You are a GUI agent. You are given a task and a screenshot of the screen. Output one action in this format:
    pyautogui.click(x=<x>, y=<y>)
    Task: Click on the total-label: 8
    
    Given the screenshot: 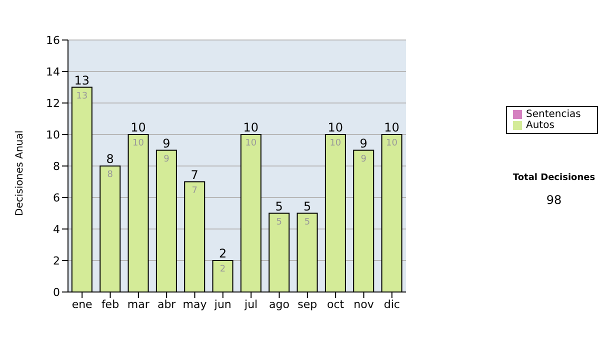 What is the action you would take?
    pyautogui.click(x=110, y=159)
    